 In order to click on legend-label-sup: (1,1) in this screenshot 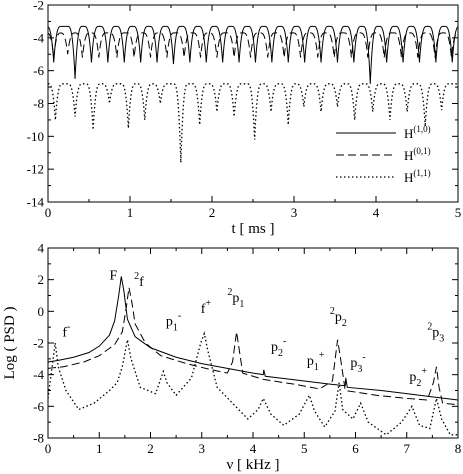, I will do `click(421, 173)`.